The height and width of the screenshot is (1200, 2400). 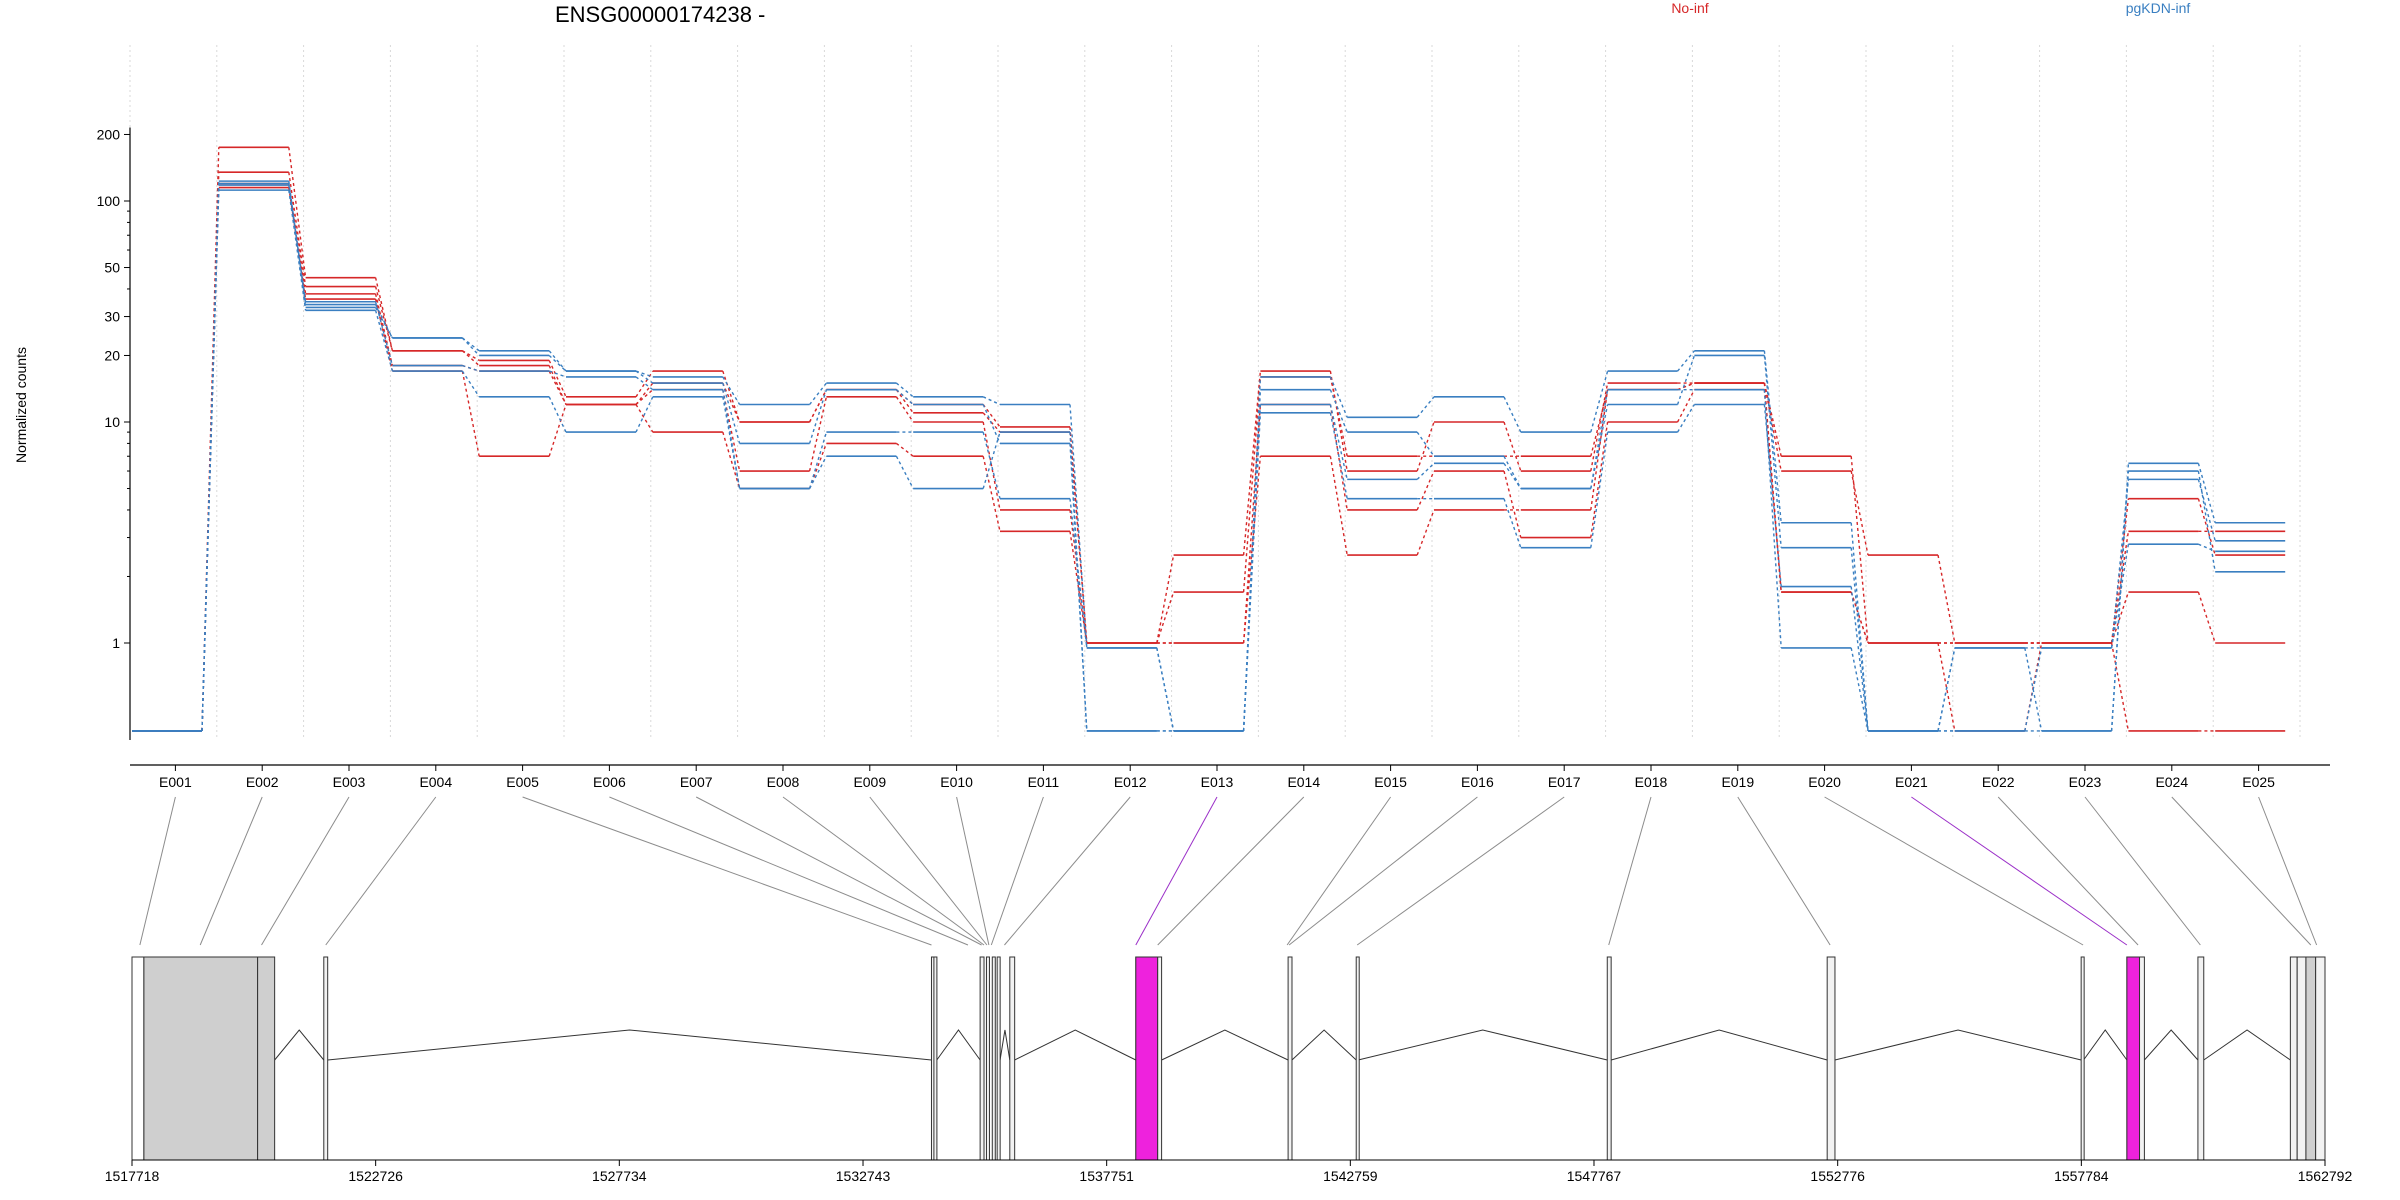 I want to click on y-axis-label: Normalized counts, so click(x=21, y=405).